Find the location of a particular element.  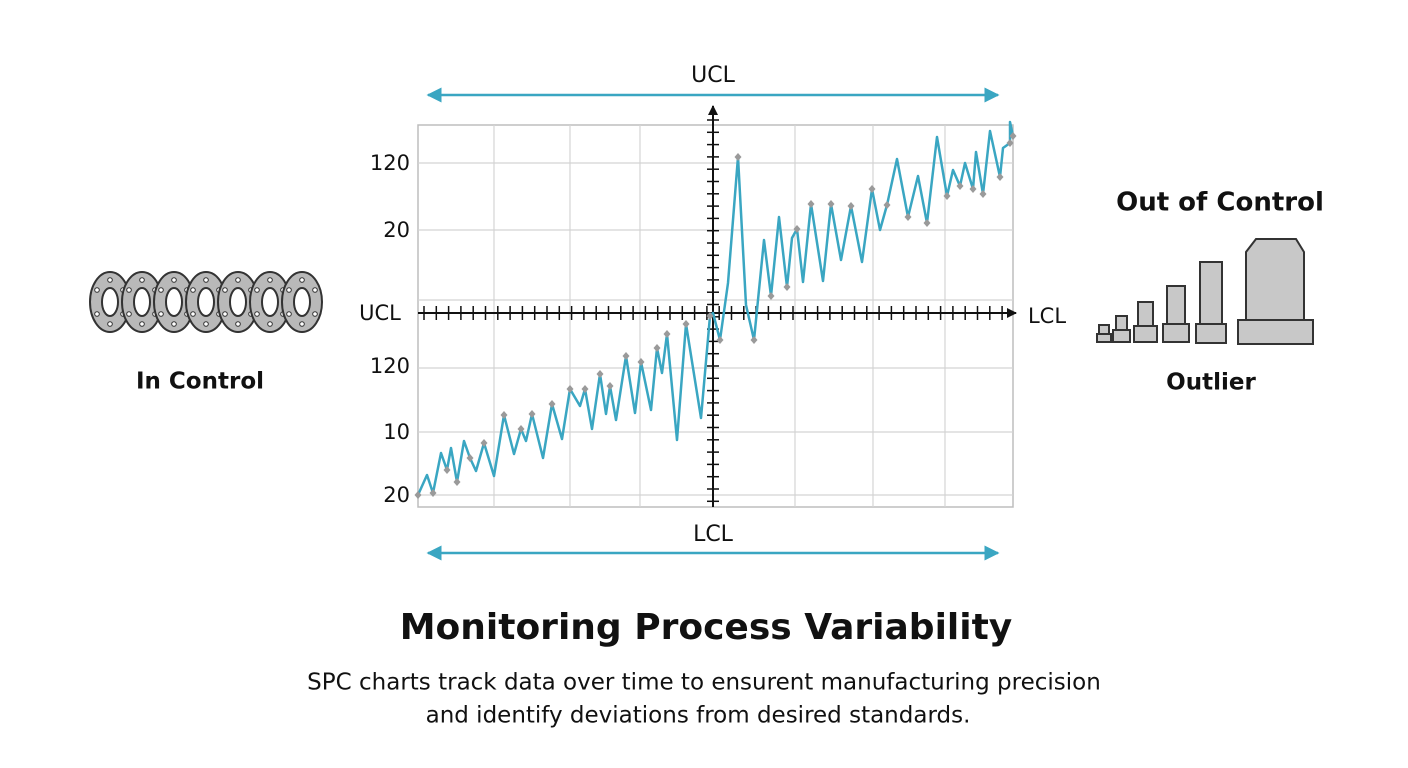

washers-icon is located at coordinates (206, 302).